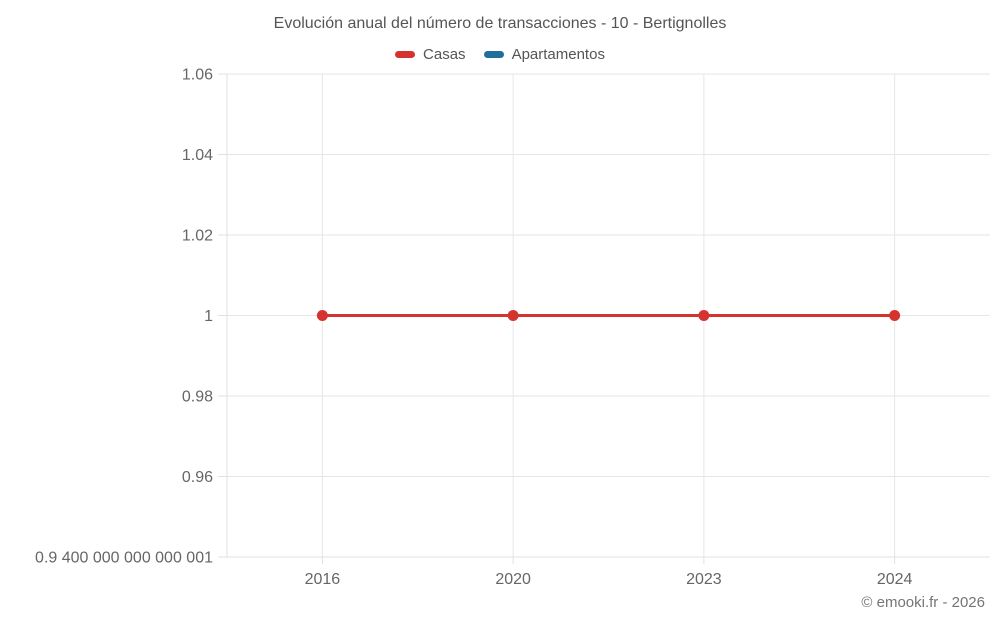 The width and height of the screenshot is (1000, 625). What do you see at coordinates (197, 75) in the screenshot?
I see `y-axis-label: 1.06` at bounding box center [197, 75].